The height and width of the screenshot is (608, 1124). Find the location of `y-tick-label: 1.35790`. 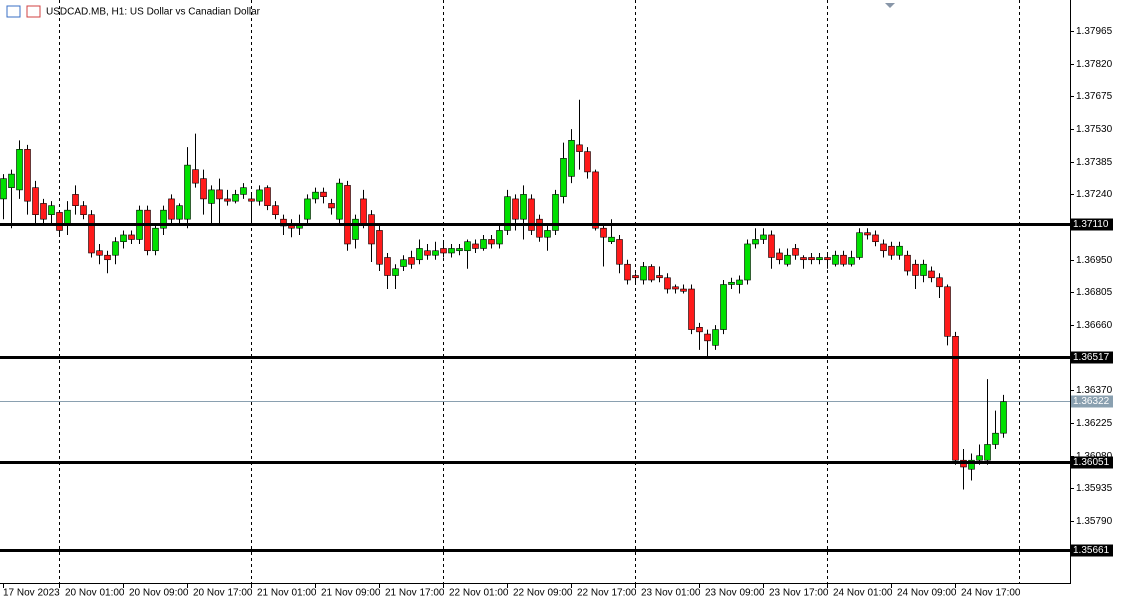

y-tick-label: 1.35790 is located at coordinates (1094, 521).